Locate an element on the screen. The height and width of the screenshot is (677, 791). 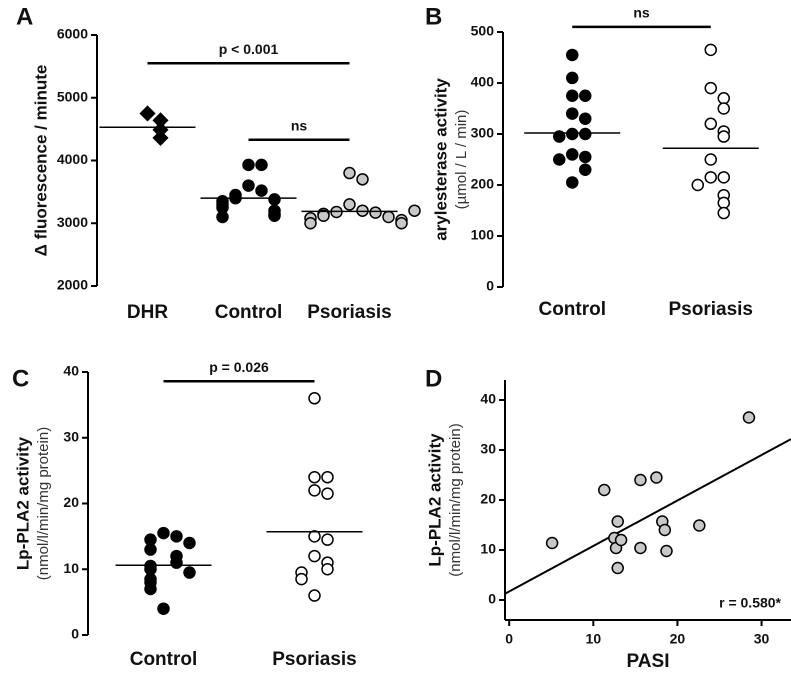
y-tick-label: 200 is located at coordinates (483, 184).